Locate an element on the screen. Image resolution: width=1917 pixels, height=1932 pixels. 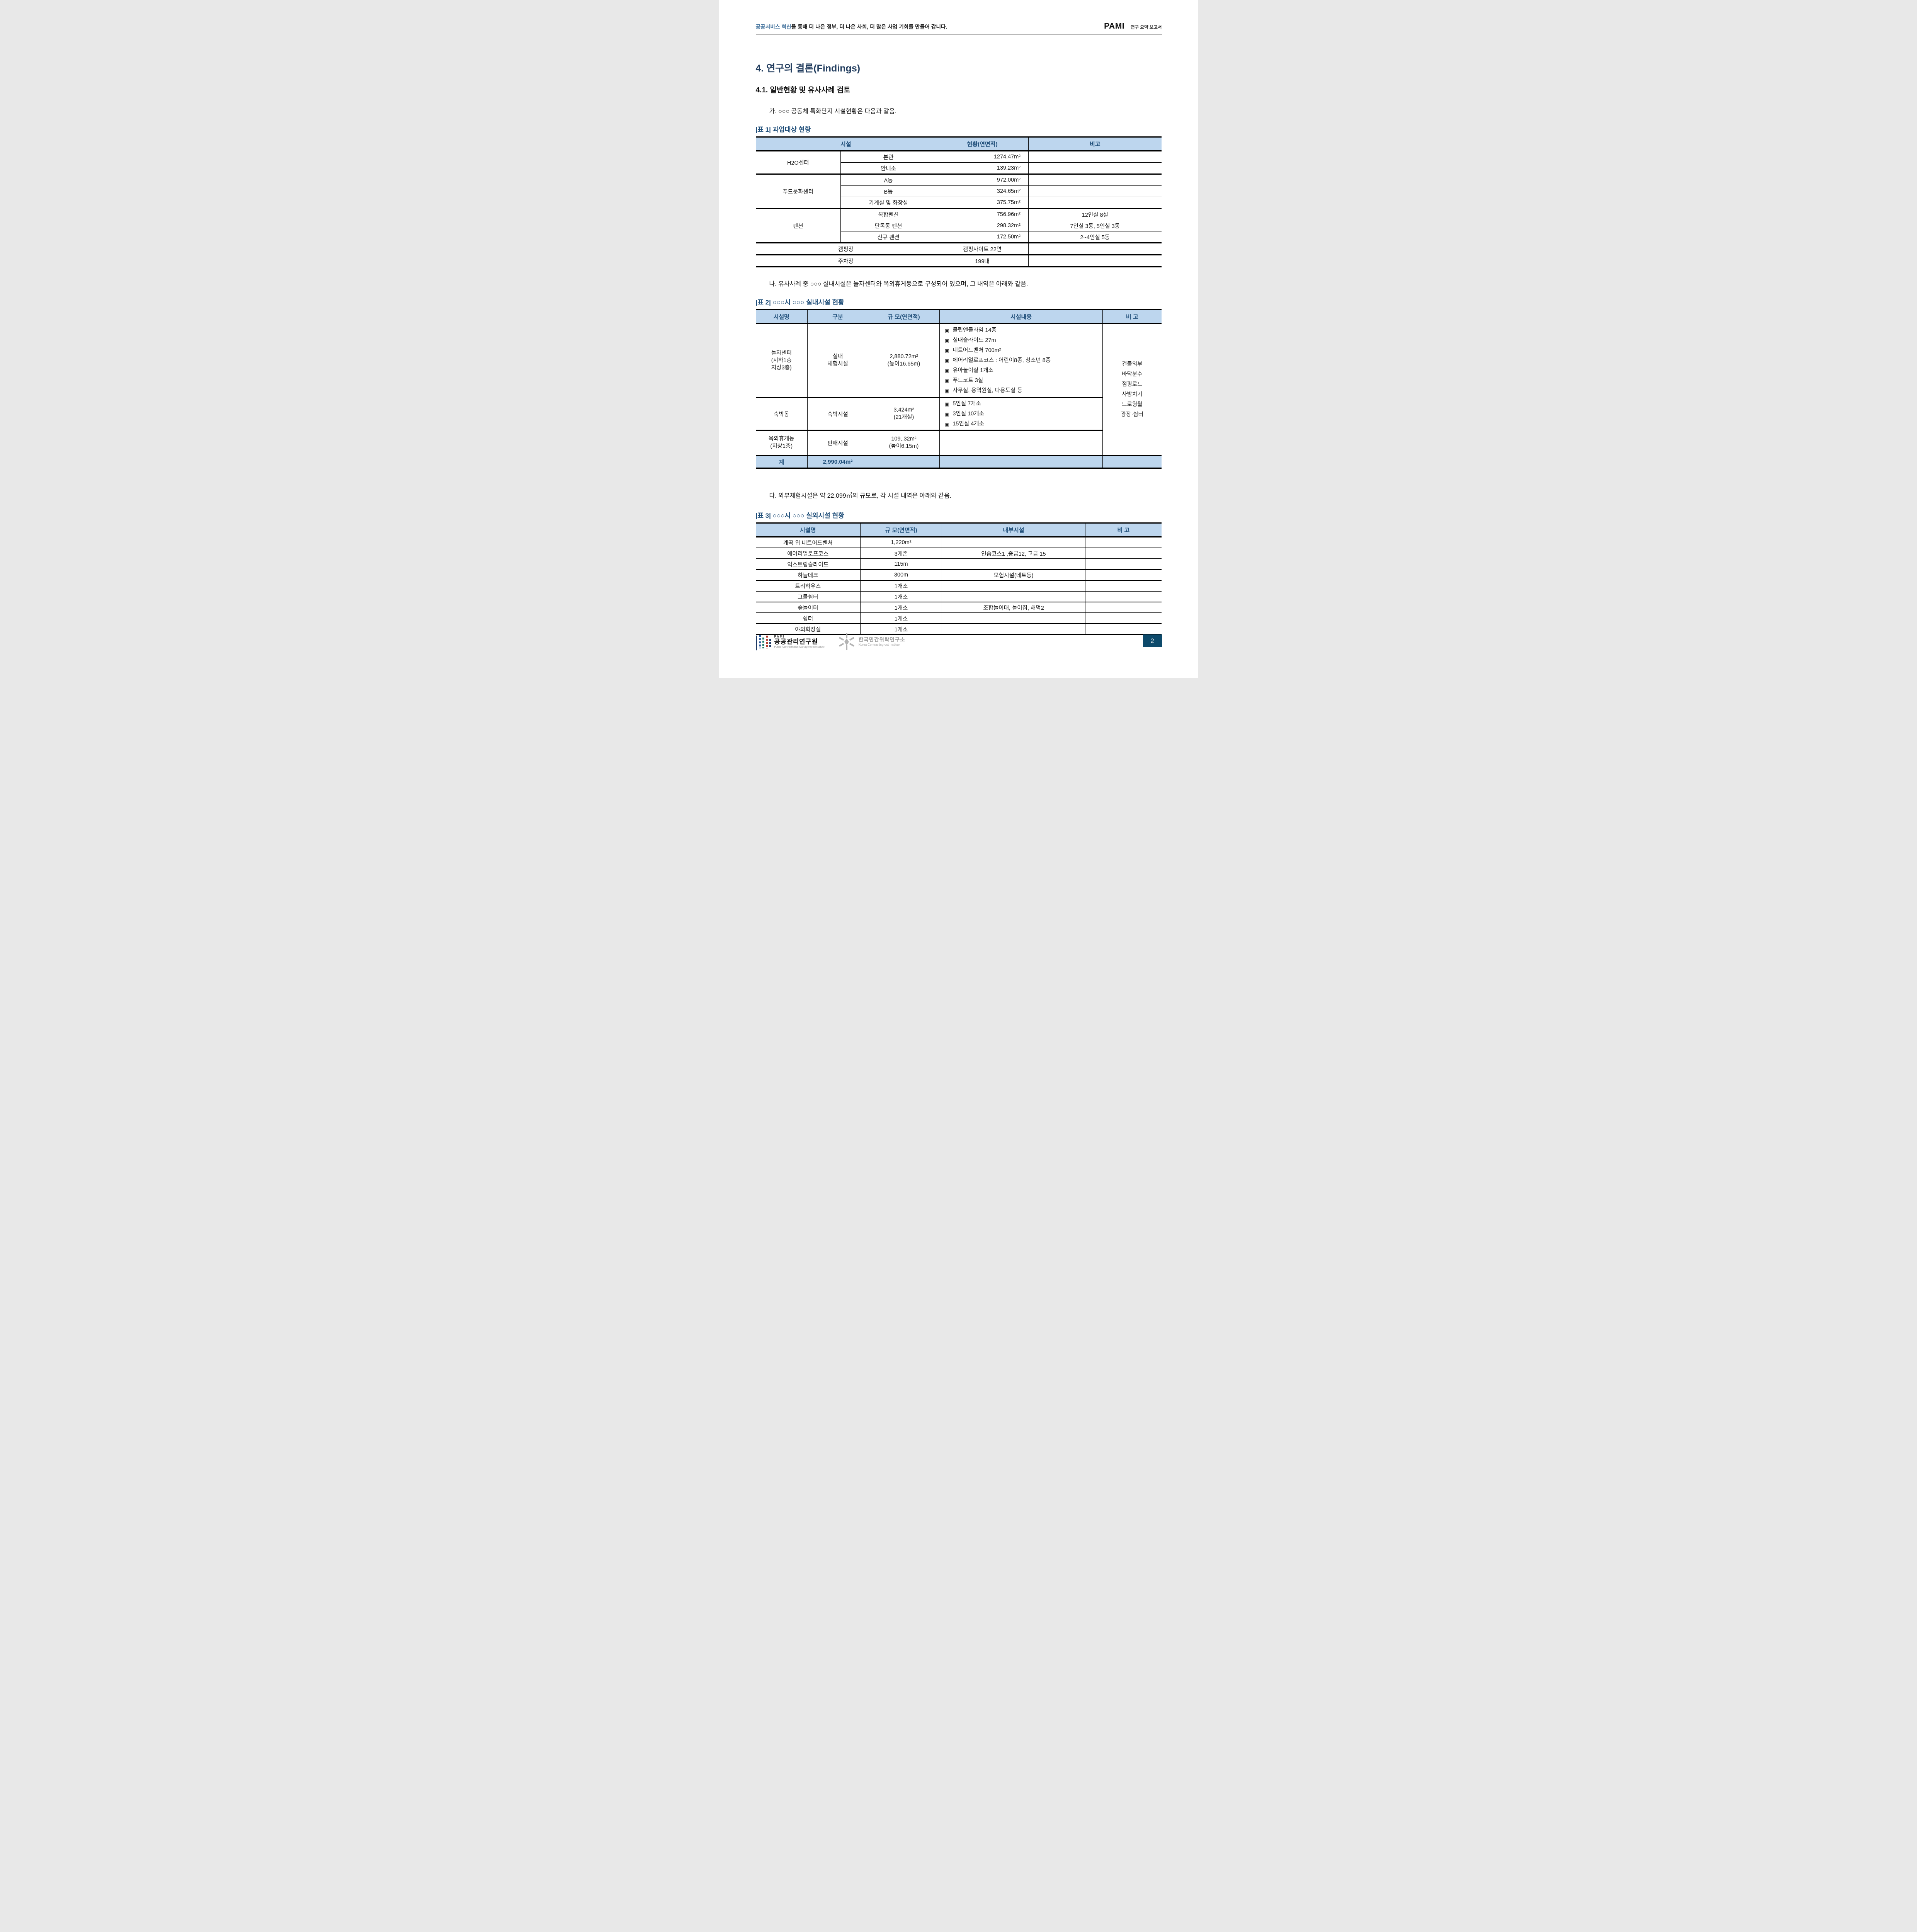
pami-building-icon is located at coordinates (763, 642).